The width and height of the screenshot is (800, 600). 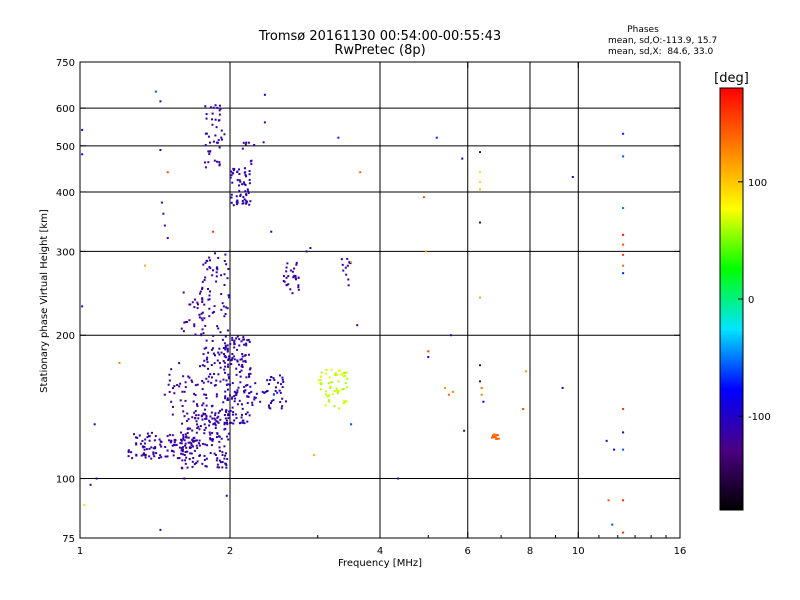 What do you see at coordinates (65, 480) in the screenshot?
I see `y-tick-label: 100` at bounding box center [65, 480].